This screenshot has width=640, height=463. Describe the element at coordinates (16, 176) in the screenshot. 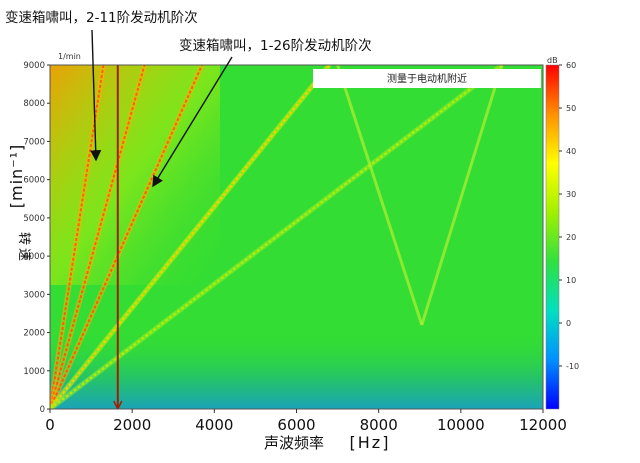

I see `y-axis-unit: [min⁻¹]` at that location.